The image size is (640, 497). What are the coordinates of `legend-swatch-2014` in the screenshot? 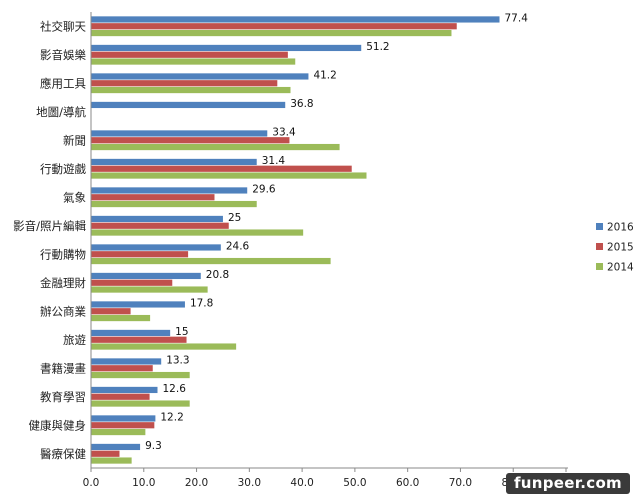 It's located at (599, 266).